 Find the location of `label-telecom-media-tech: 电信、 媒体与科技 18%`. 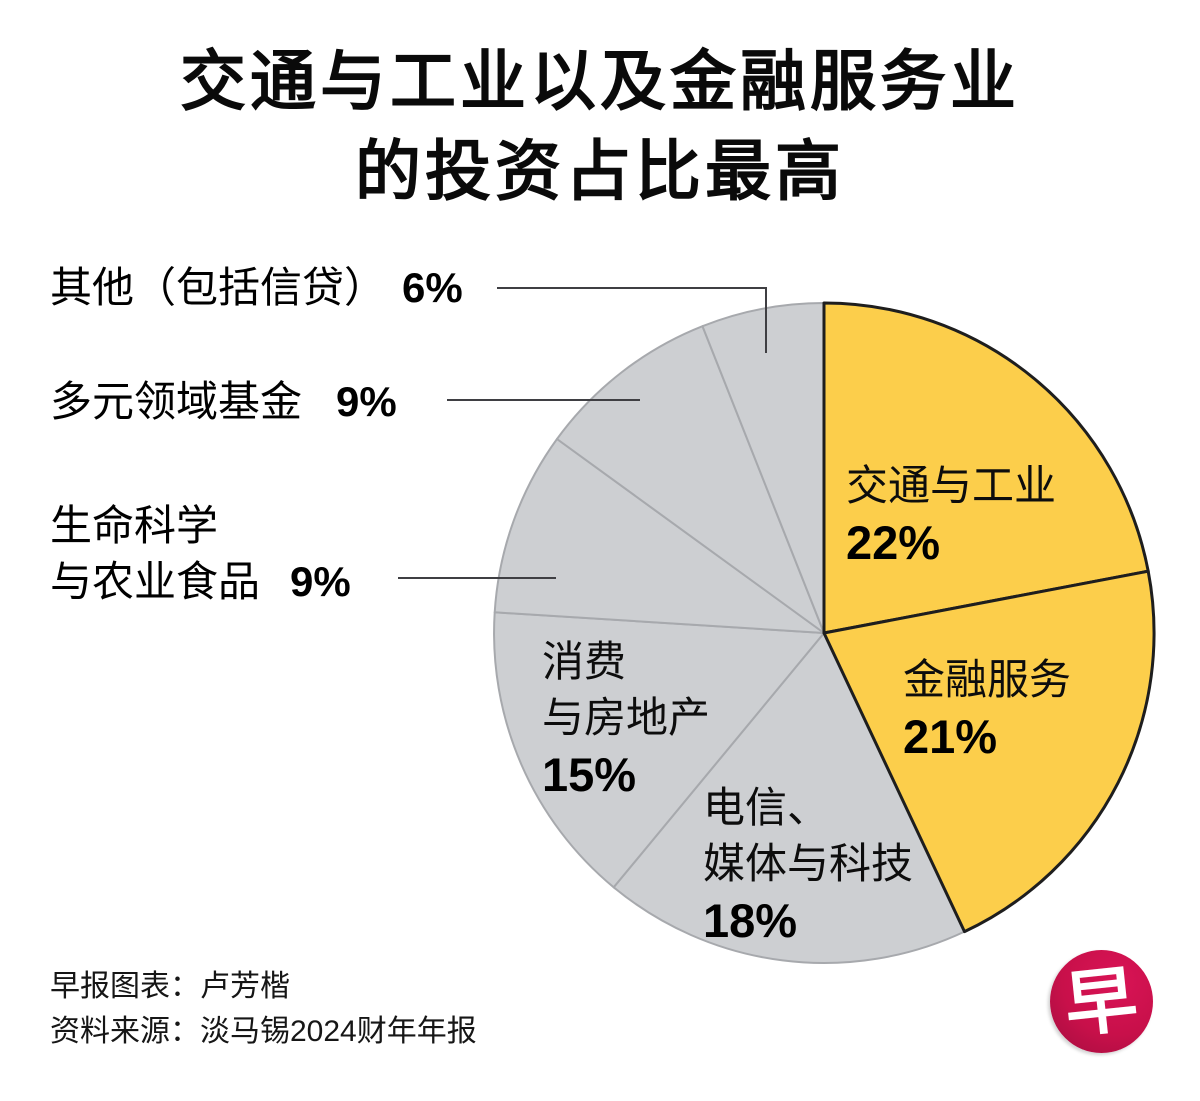

label-telecom-media-tech: 电信、 媒体与科技 18% is located at coordinates (808, 865).